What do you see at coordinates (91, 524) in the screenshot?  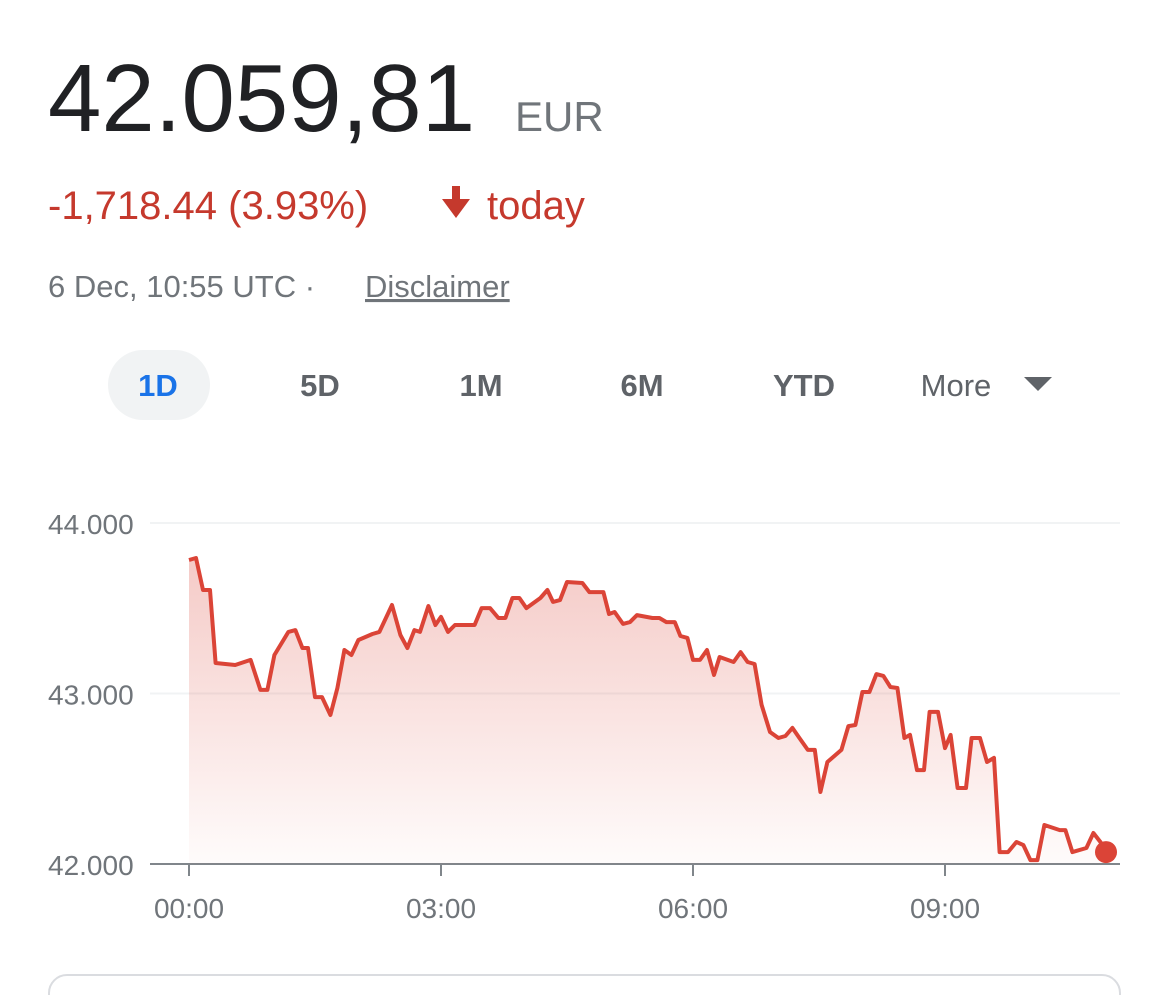 I see `y-tick-label: 44.000` at bounding box center [91, 524].